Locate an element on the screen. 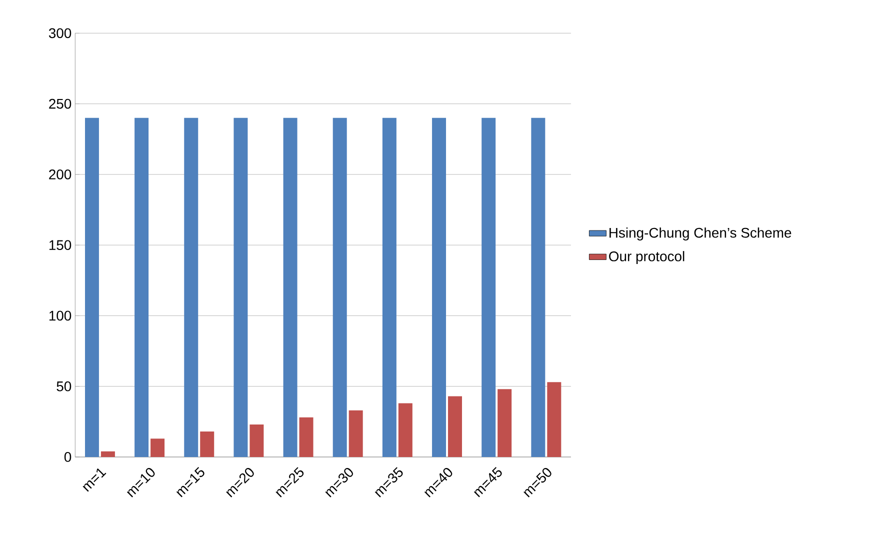 Image resolution: width=889 pixels, height=550 pixels. y-tick-label: 250 is located at coordinates (60, 103).